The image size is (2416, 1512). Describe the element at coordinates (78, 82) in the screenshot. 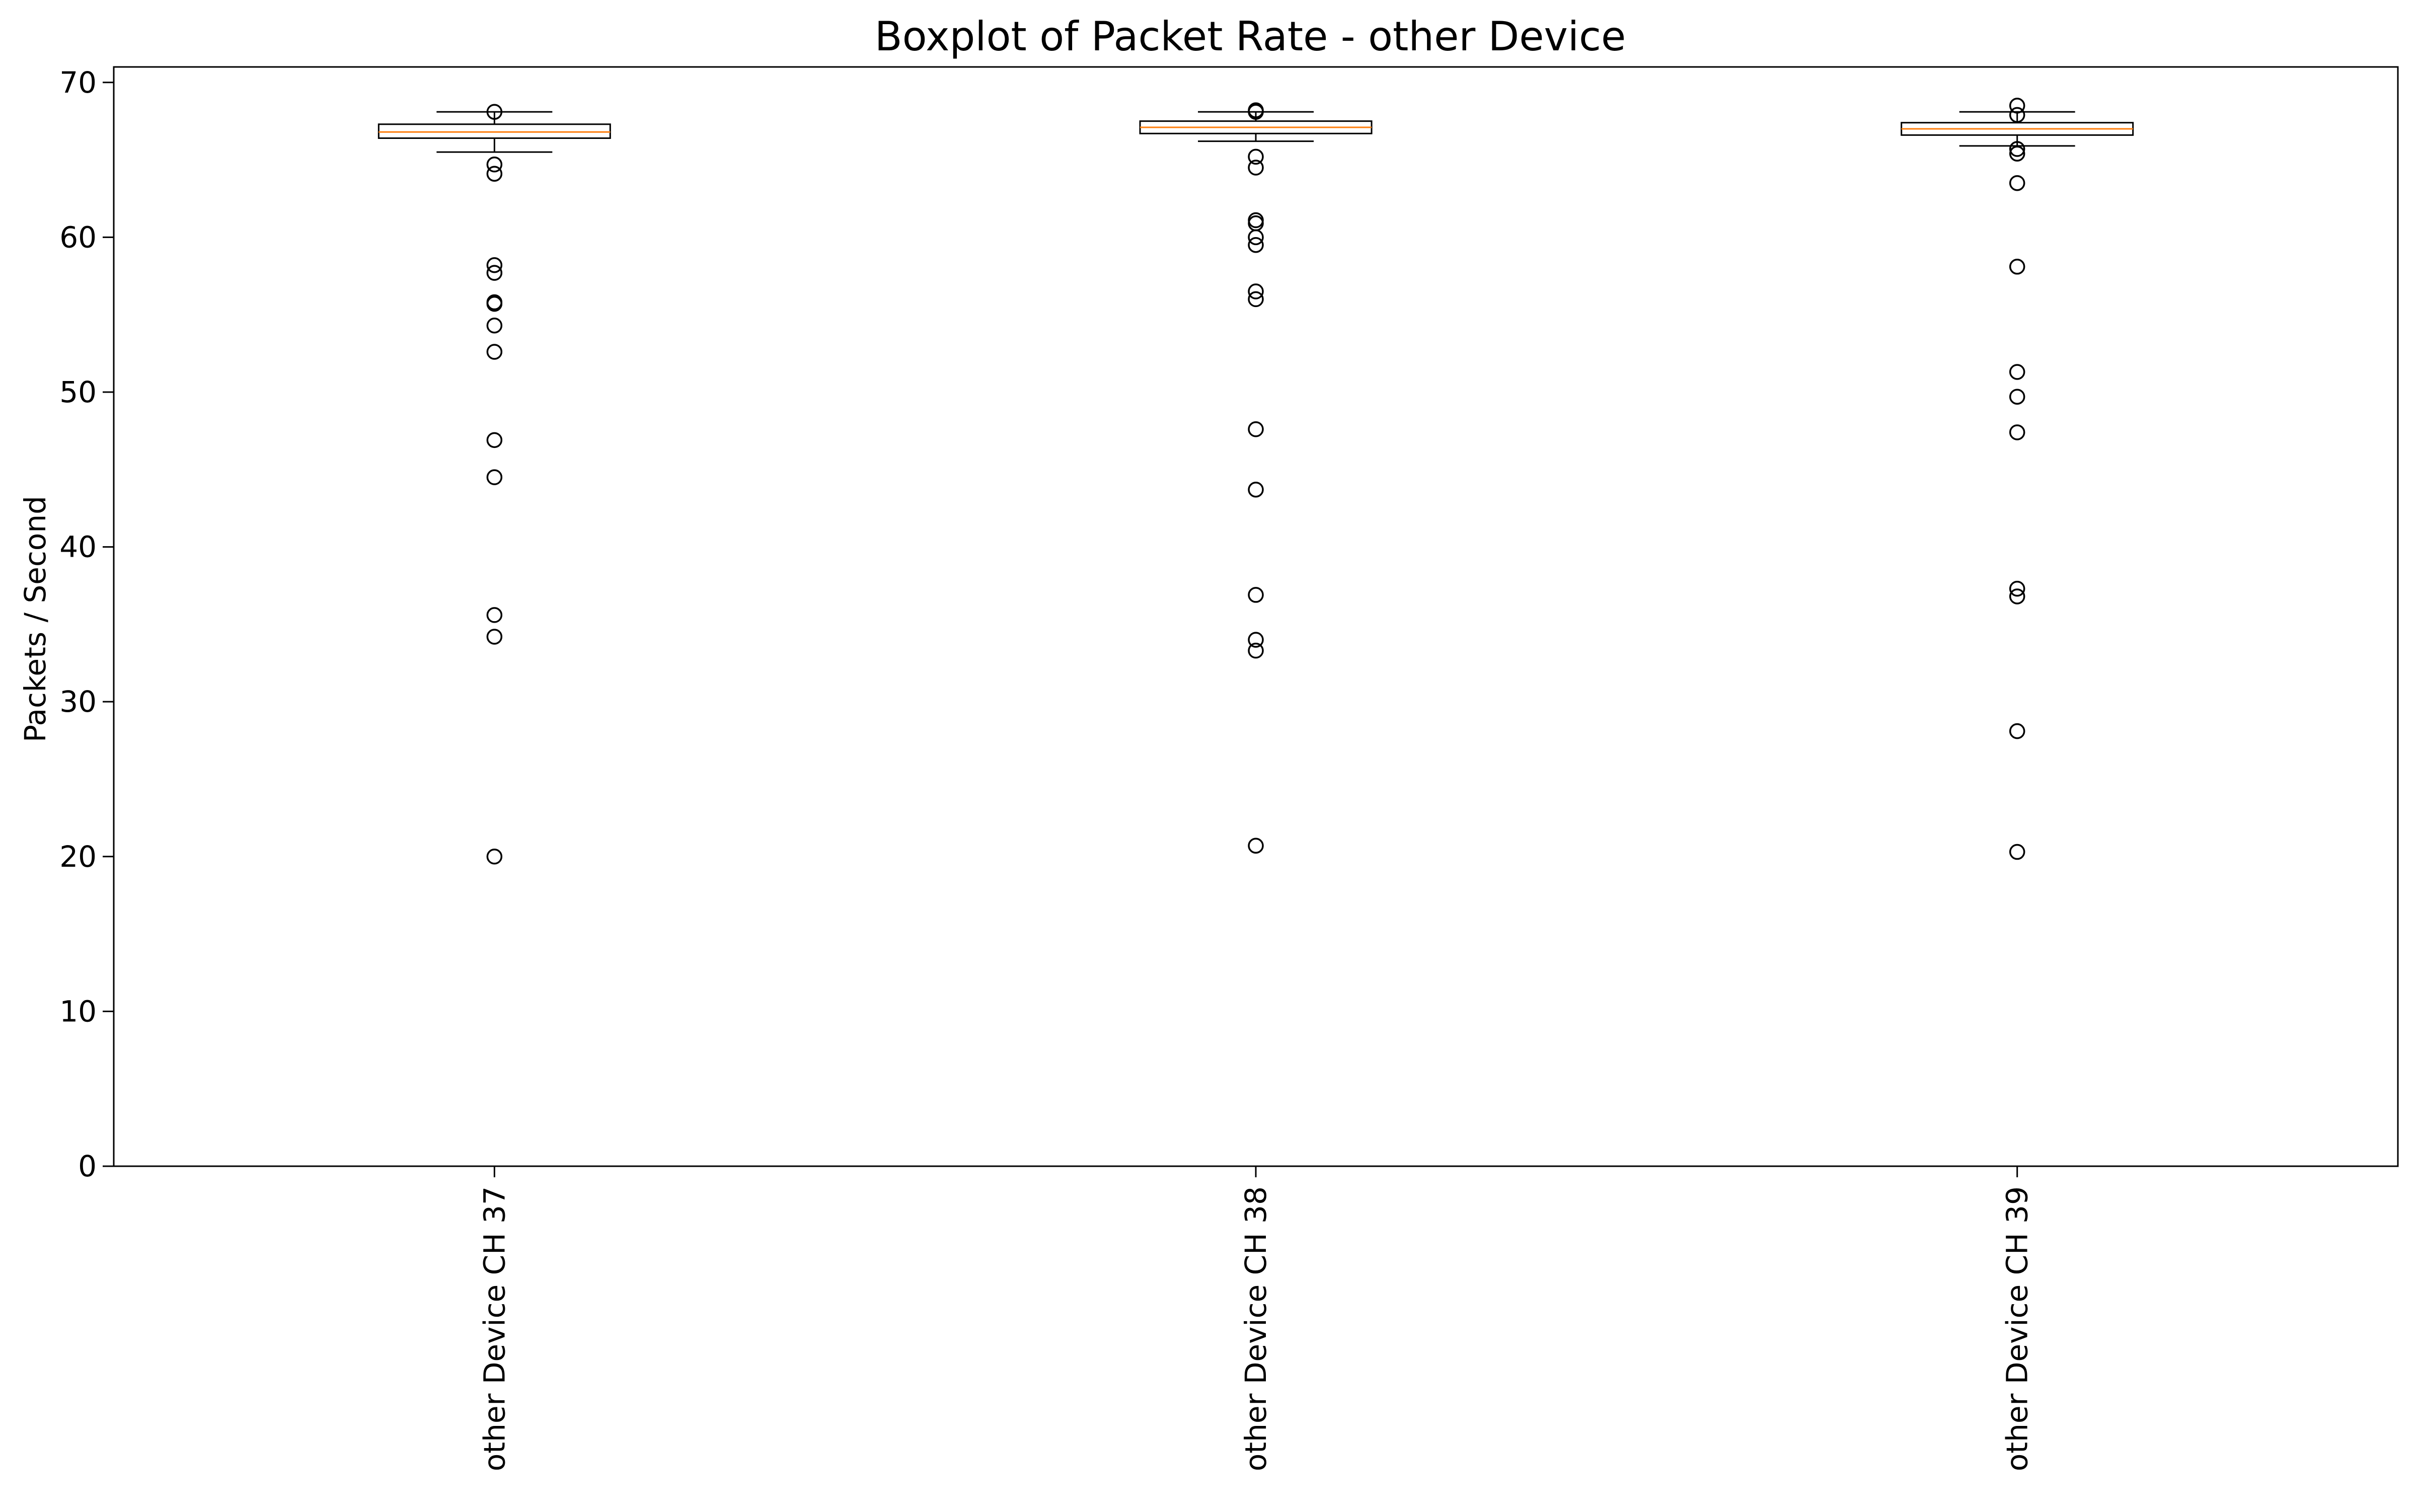

I see `y-tick-label: 70` at that location.